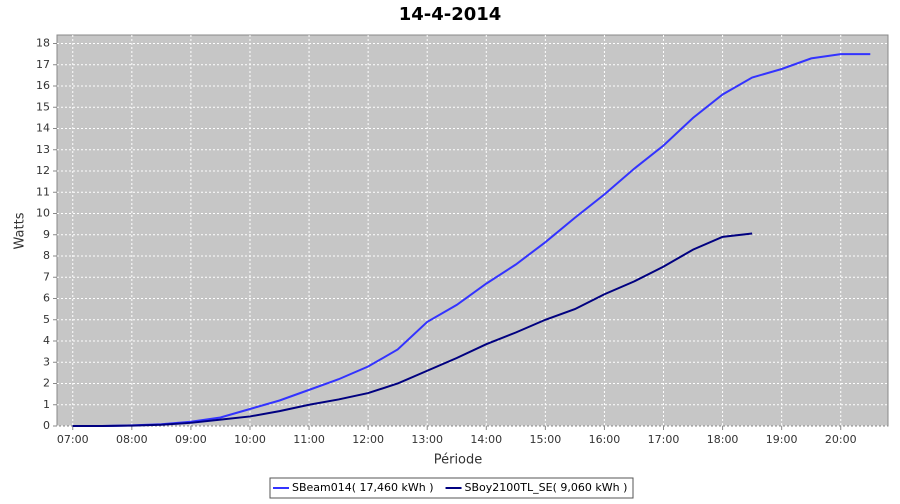  I want to click on y-tick-label: 0, so click(46, 425).